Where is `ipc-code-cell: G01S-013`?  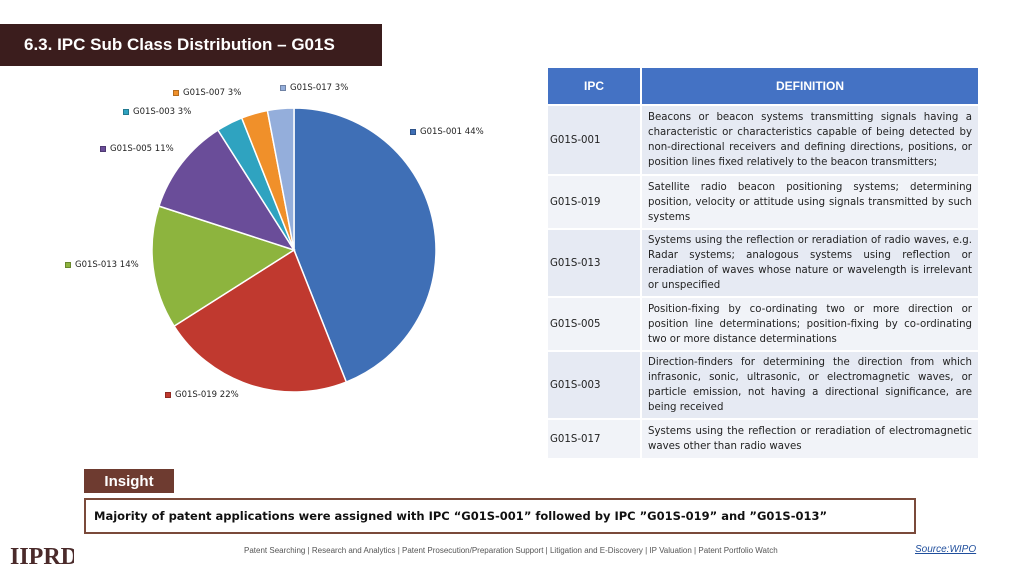 ipc-code-cell: G01S-013 is located at coordinates (594, 263).